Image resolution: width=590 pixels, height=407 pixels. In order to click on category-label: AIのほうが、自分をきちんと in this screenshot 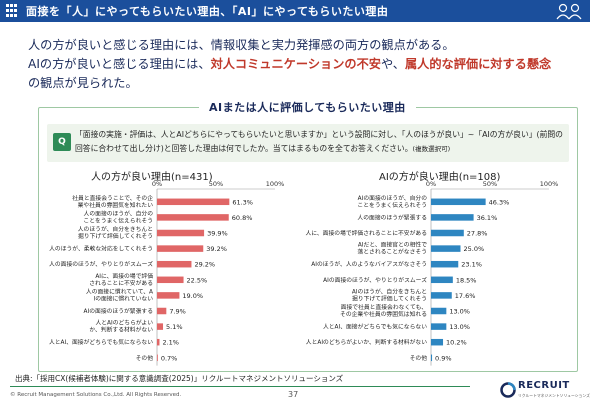, I will do `click(389, 291)`.